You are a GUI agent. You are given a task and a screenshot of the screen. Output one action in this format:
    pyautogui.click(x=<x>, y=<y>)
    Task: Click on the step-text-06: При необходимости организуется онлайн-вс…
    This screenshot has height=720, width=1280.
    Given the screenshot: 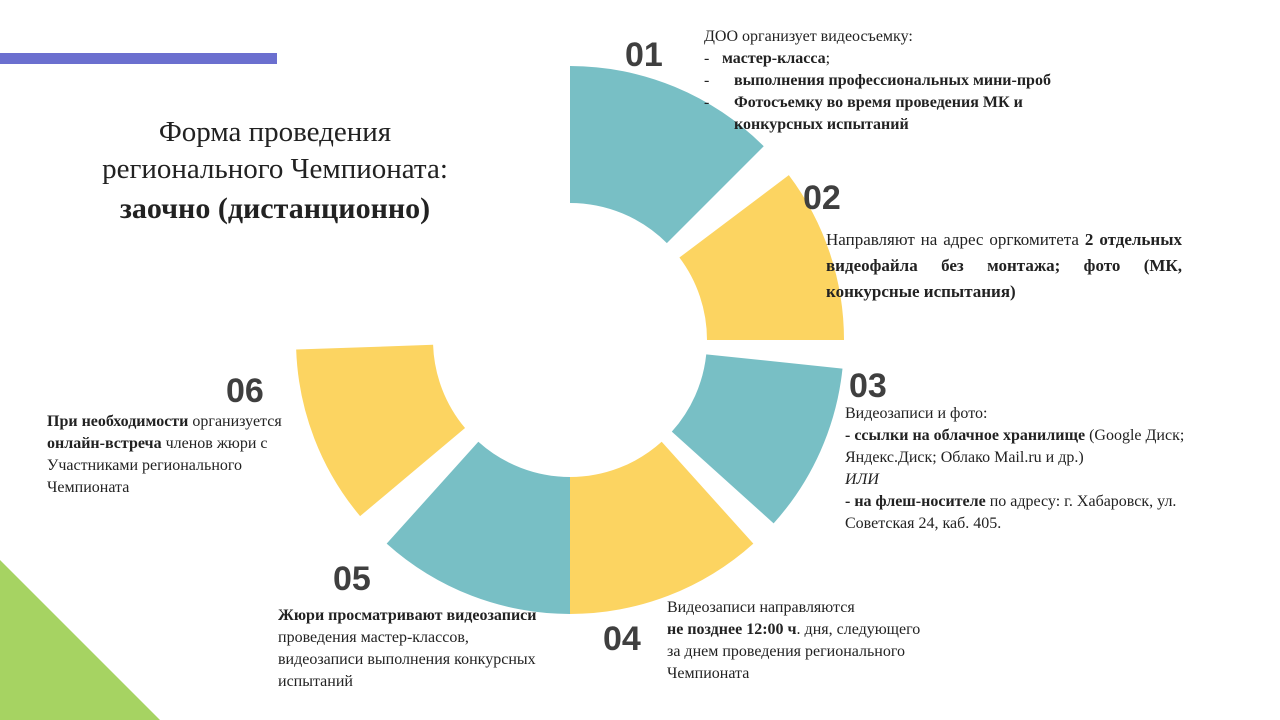 What is the action you would take?
    pyautogui.click(x=164, y=454)
    